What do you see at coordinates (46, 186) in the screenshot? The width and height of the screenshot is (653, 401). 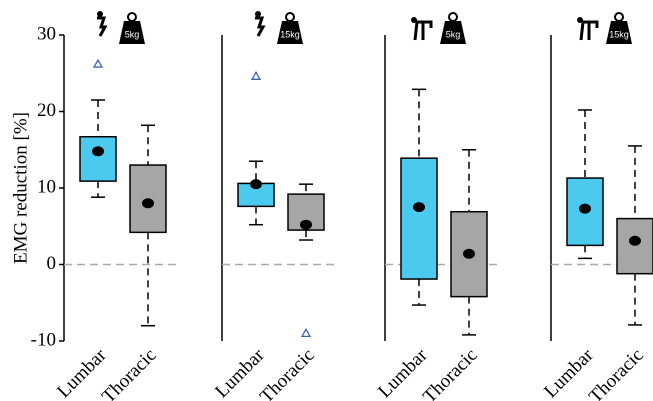 I see `y-tick-label: 10` at bounding box center [46, 186].